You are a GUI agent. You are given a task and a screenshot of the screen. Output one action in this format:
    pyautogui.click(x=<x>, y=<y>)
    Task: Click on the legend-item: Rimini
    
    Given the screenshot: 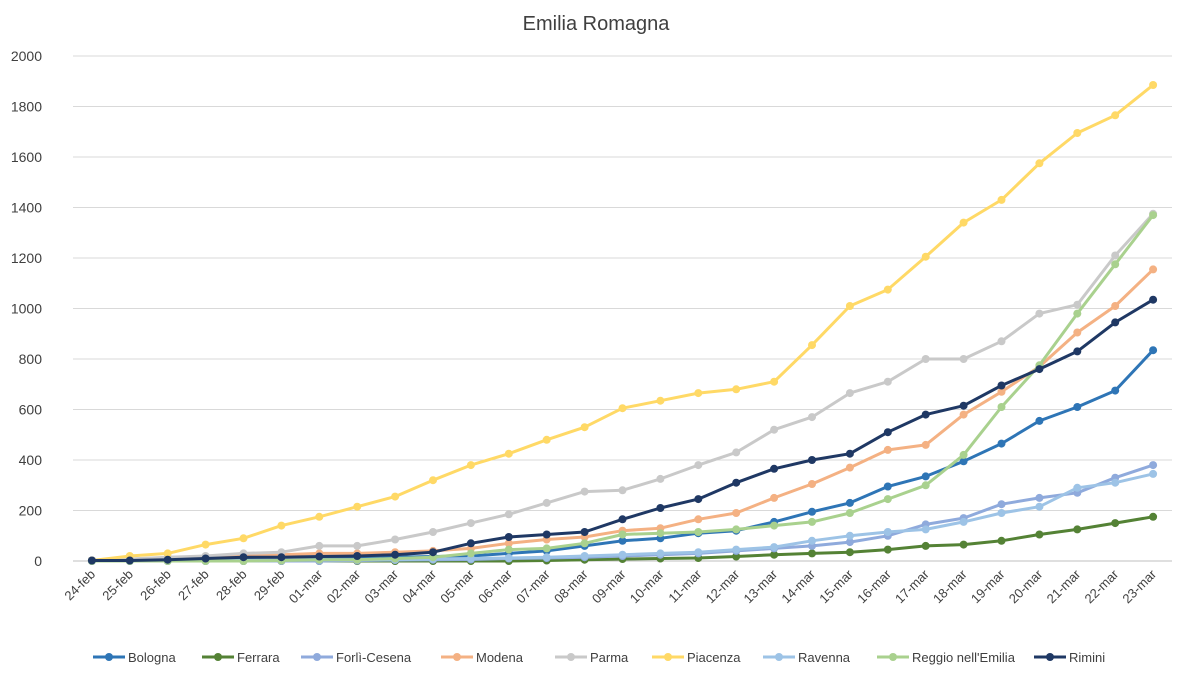 What is the action you would take?
    pyautogui.click(x=1069, y=657)
    